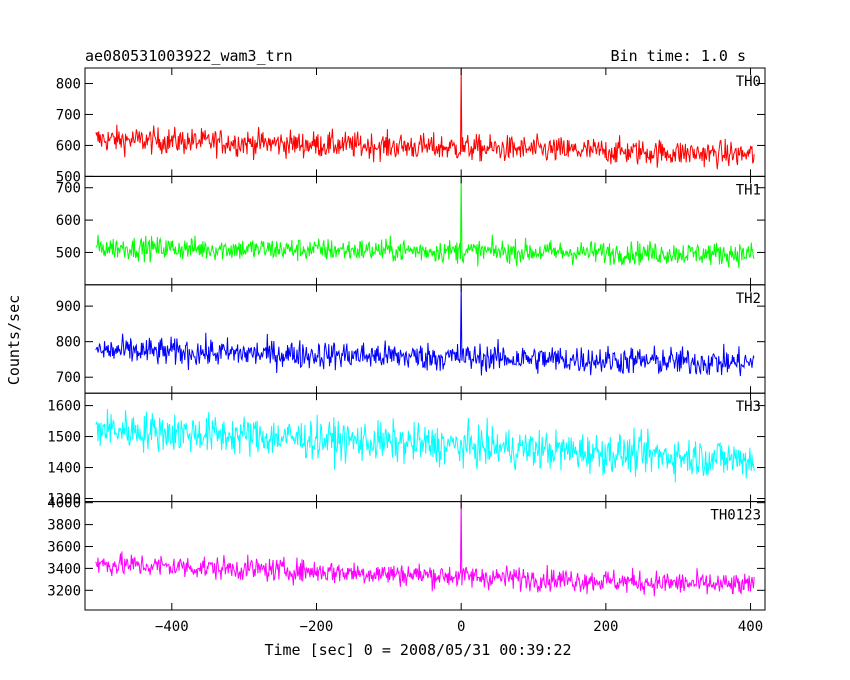 This screenshot has height=680, width=850. Describe the element at coordinates (14, 340) in the screenshot. I see `y-axis-label: Counts/sec` at that location.